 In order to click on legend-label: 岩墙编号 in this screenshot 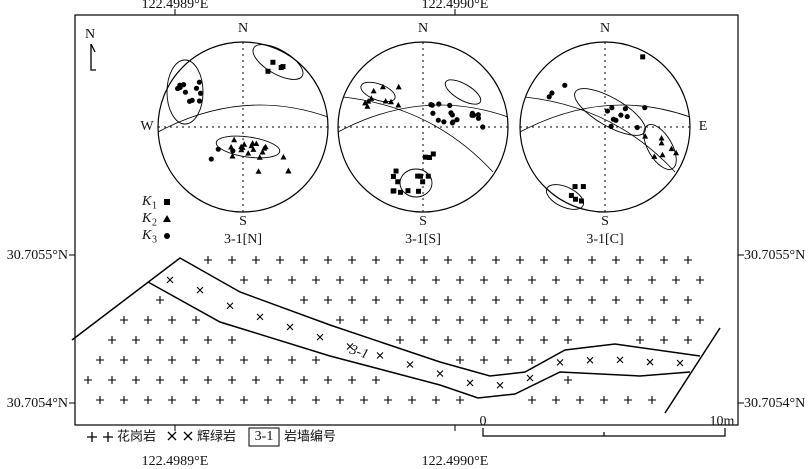, I will do `click(310, 437)`.